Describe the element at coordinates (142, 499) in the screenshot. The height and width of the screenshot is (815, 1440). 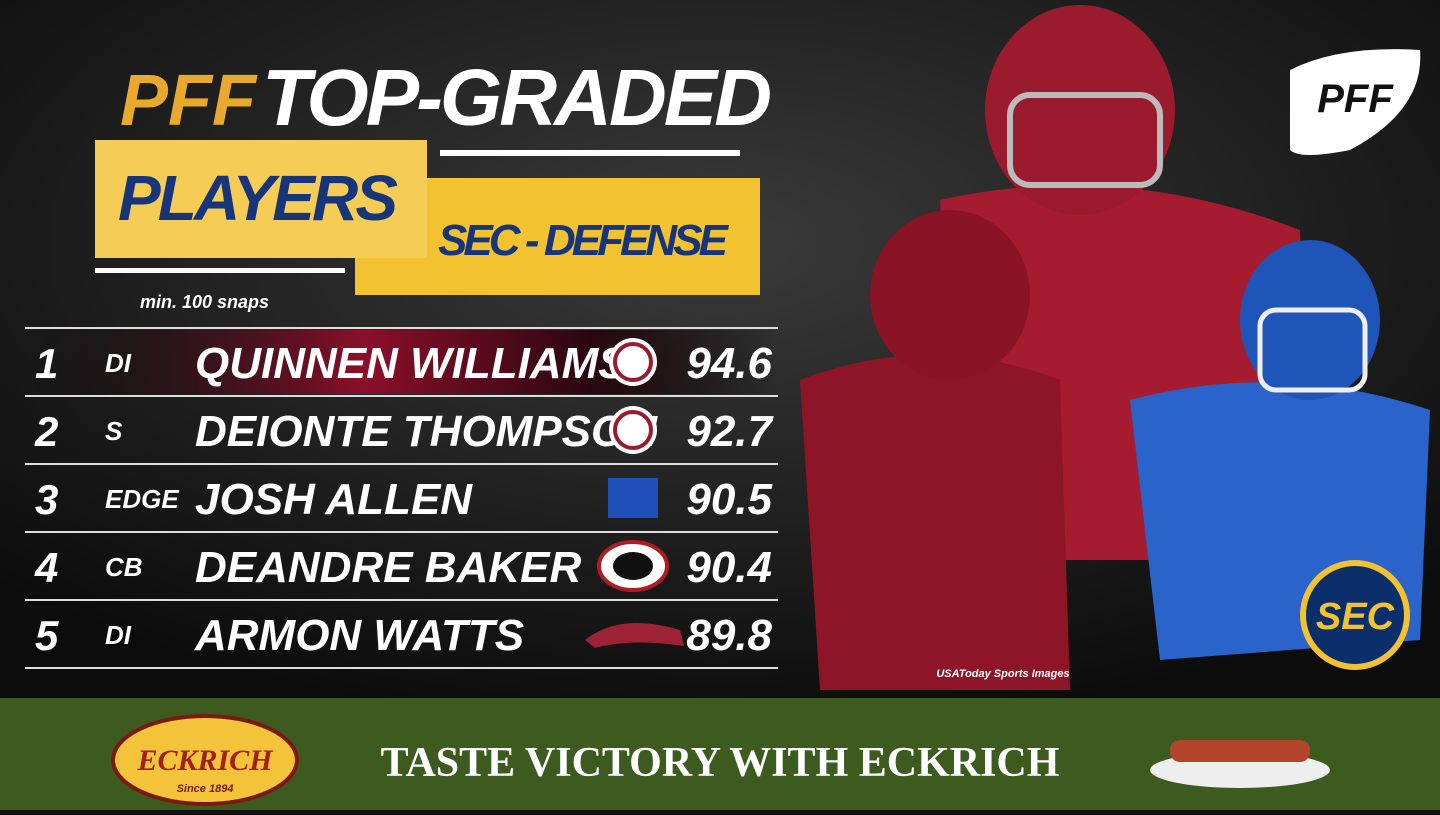
I see `position: EDGE` at that location.